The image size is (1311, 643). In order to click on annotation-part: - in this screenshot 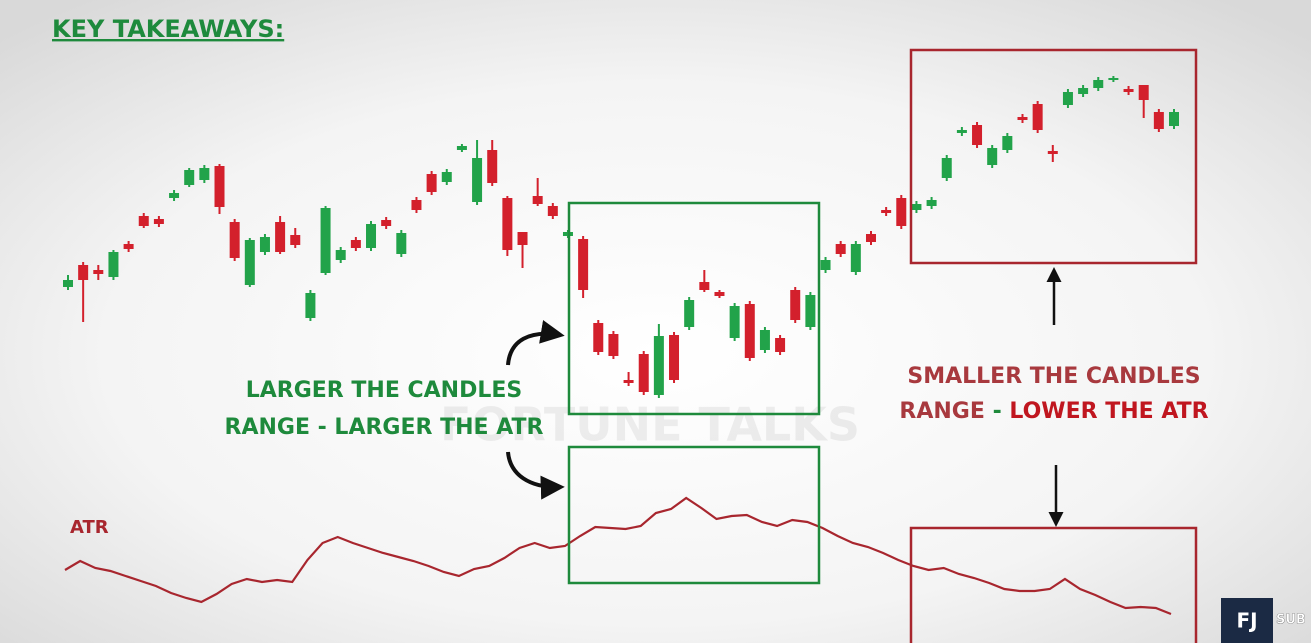, I will do `click(997, 411)`.